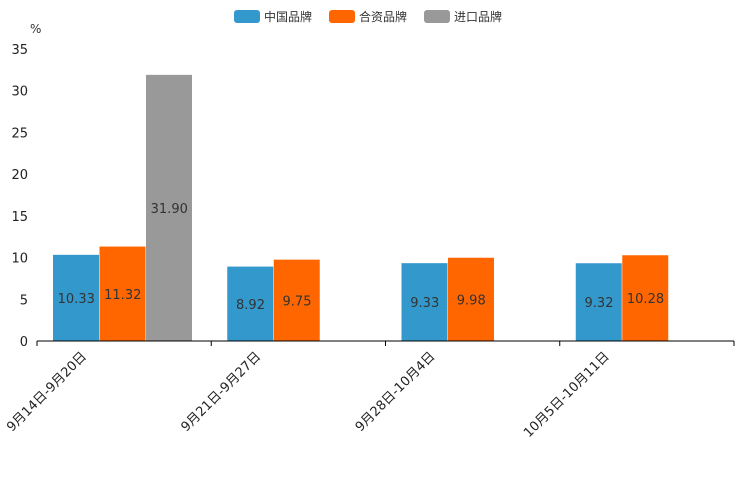 The image size is (744, 496). Describe the element at coordinates (24, 342) in the screenshot. I see `y-tick-label: 0` at that location.